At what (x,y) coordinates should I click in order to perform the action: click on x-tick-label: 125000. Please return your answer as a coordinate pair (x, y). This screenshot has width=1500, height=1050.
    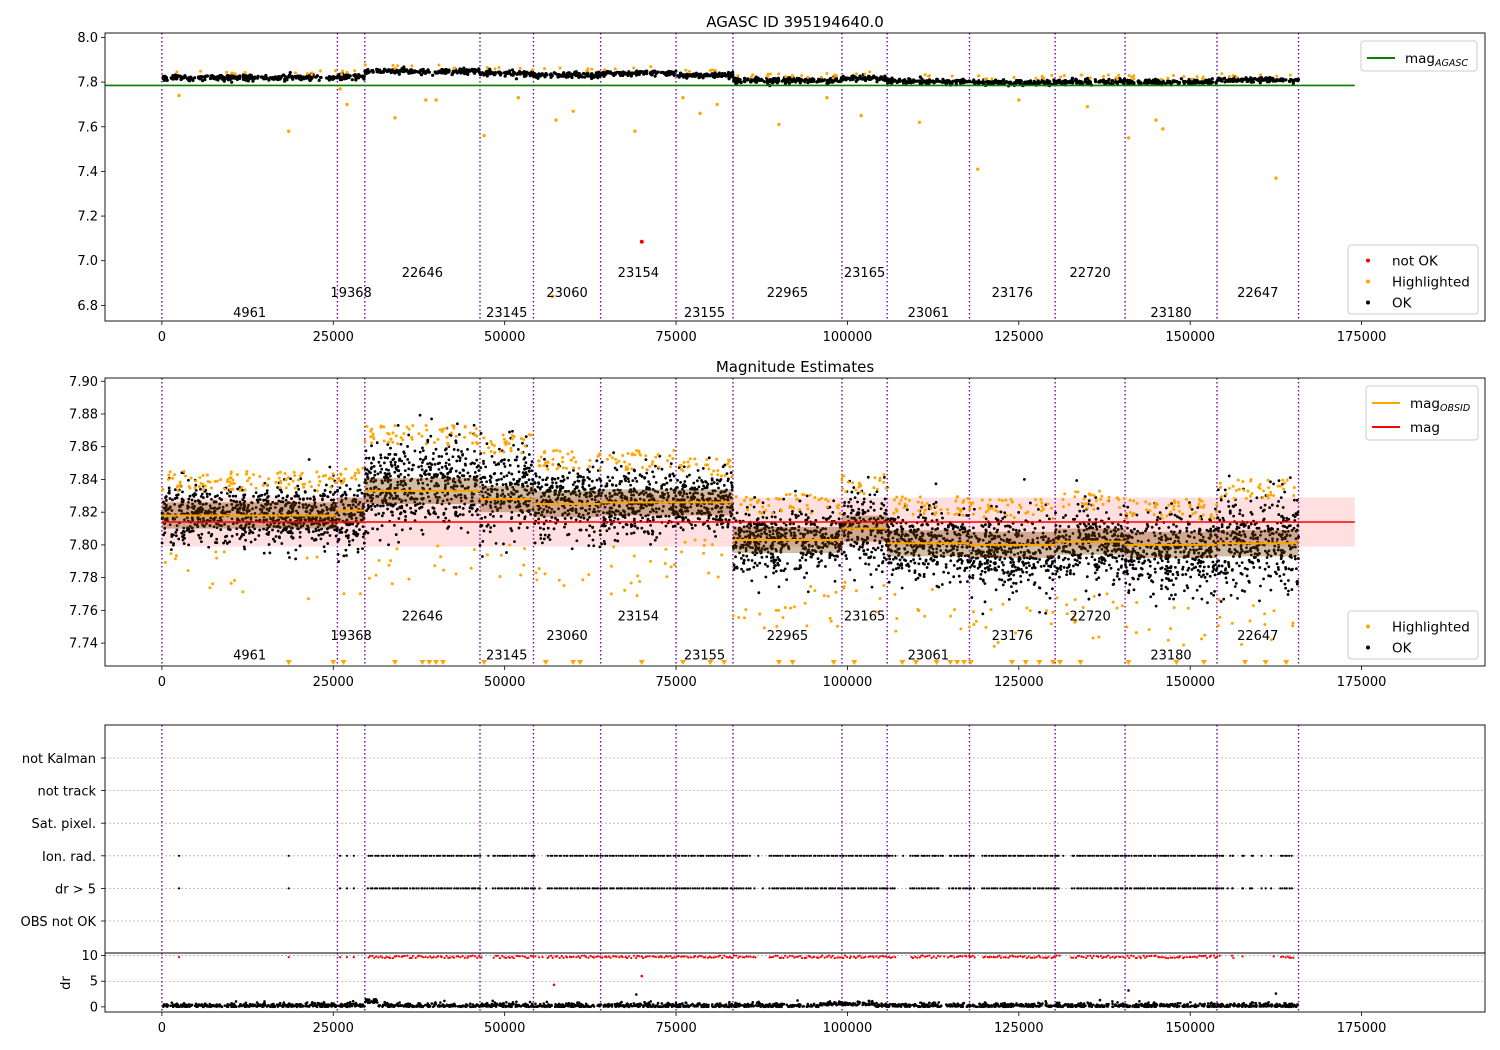
    Looking at the image, I should click on (1019, 337).